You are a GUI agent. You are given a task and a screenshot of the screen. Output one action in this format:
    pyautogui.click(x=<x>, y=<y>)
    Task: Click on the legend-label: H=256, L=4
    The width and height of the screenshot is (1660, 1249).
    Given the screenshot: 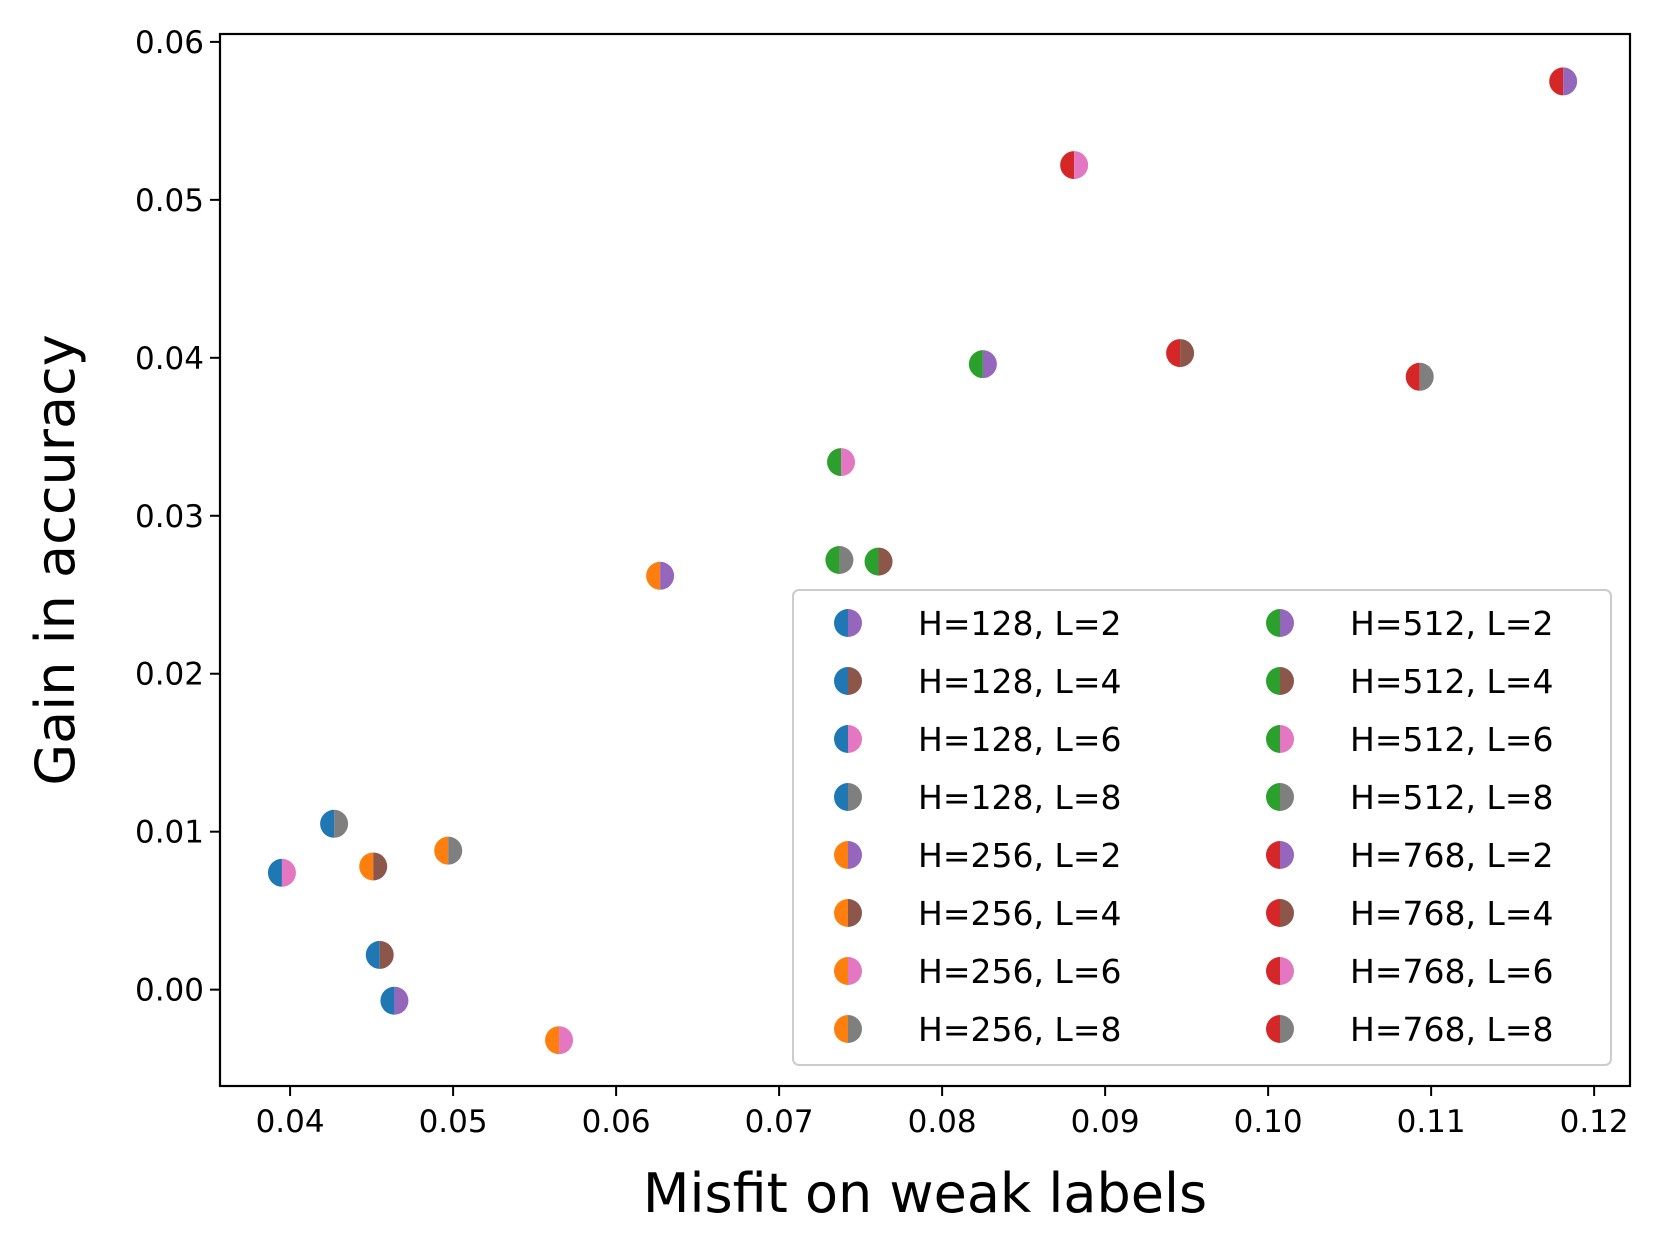 What is the action you would take?
    pyautogui.click(x=1019, y=913)
    